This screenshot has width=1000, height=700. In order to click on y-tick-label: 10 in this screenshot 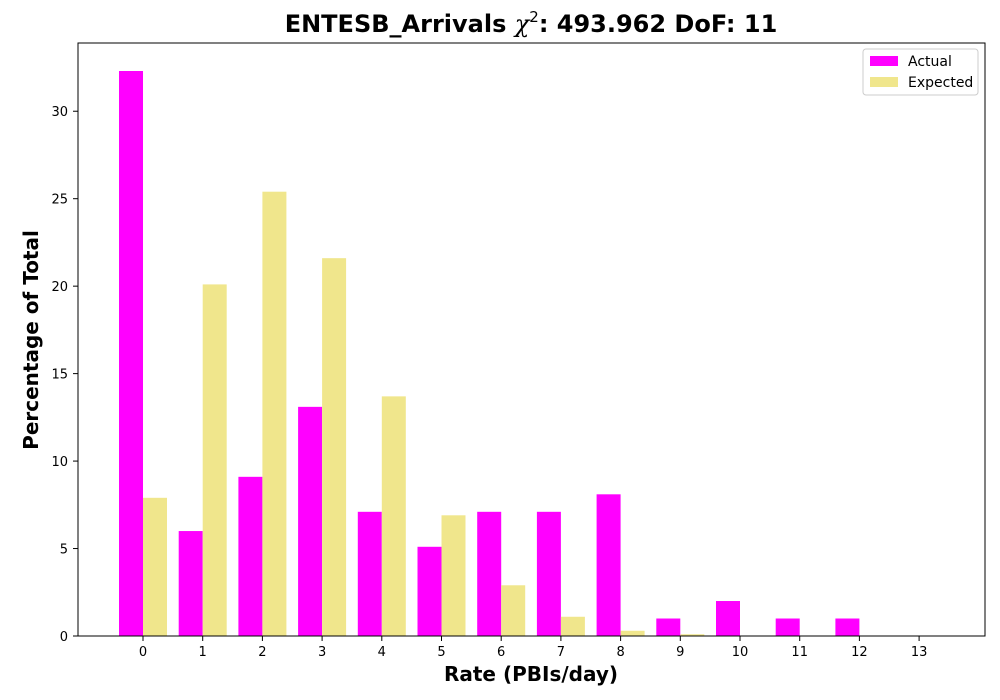, I will do `click(59, 462)`.